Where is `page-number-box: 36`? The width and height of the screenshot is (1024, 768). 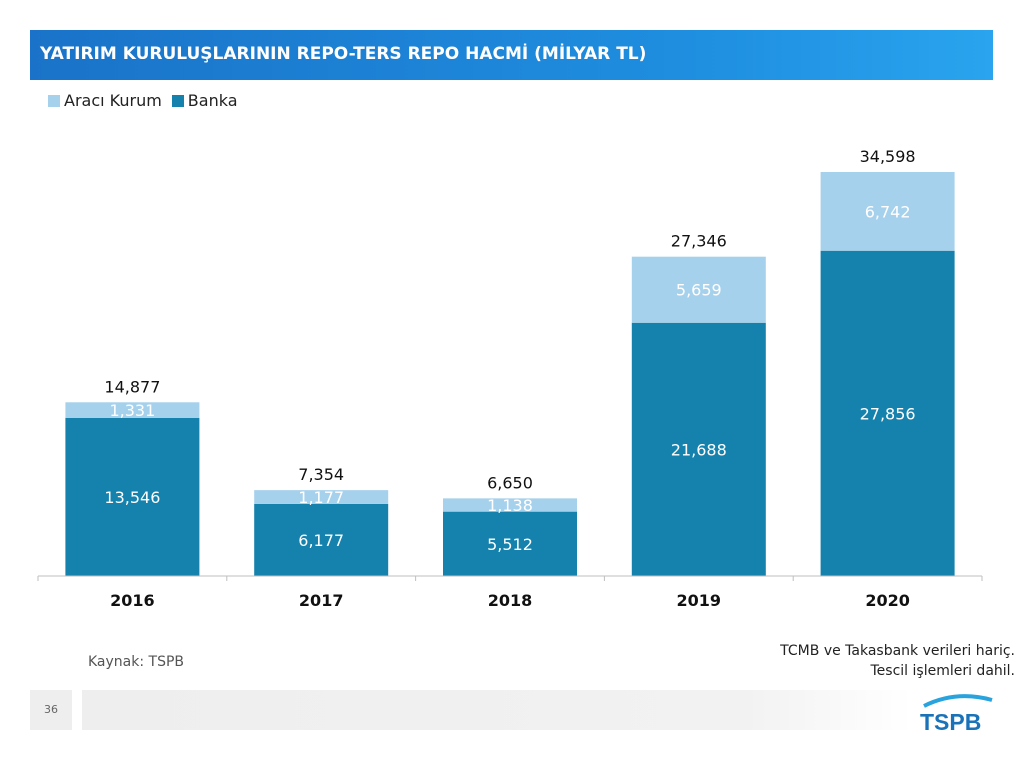 page-number-box: 36 is located at coordinates (51, 710).